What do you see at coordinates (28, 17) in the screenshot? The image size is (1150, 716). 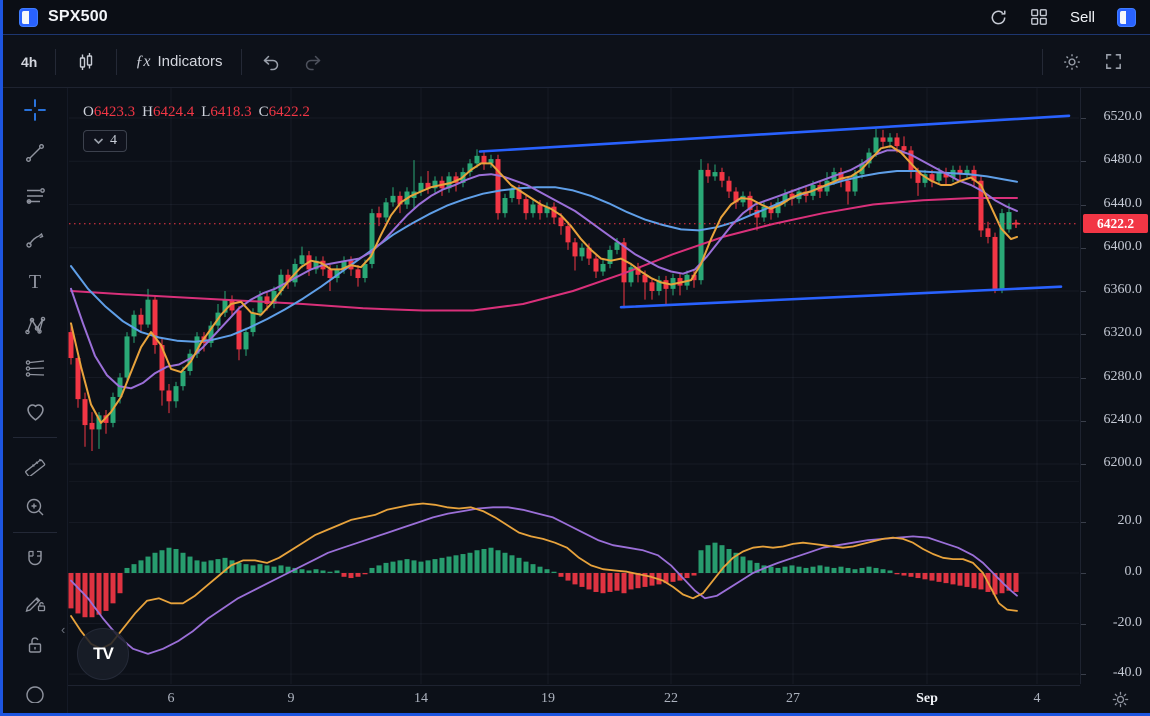 I see `symbol-icon` at bounding box center [28, 17].